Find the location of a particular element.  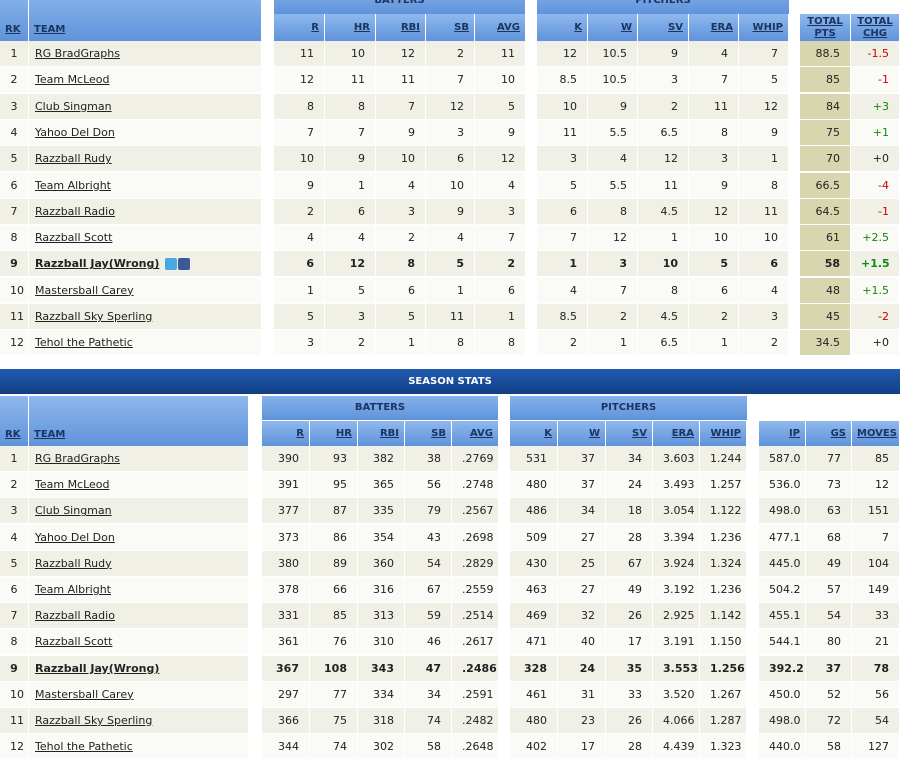

stat-cell: 24 is located at coordinates (629, 485).